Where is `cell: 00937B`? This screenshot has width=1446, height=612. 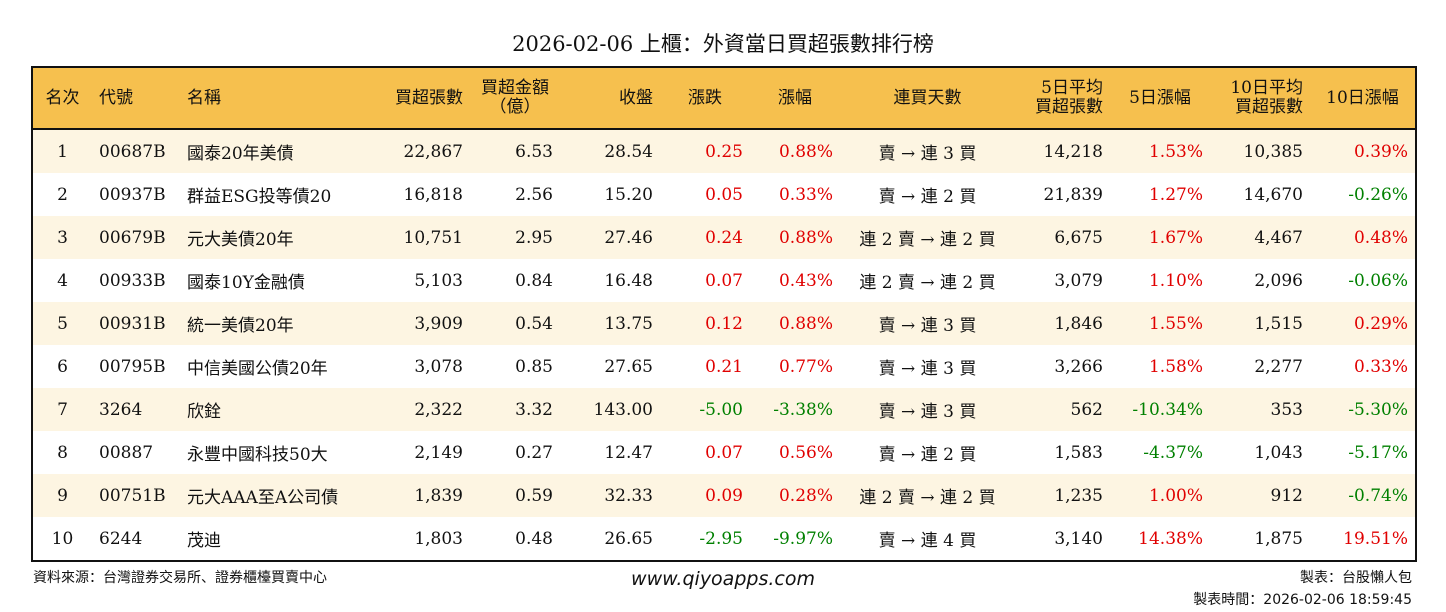
cell: 00937B is located at coordinates (132, 194).